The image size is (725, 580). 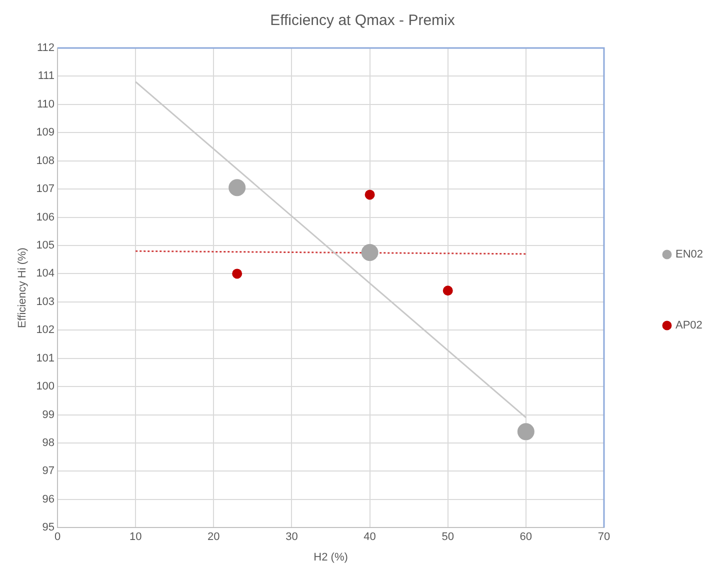 What do you see at coordinates (292, 537) in the screenshot?
I see `x-tick-label: 30` at bounding box center [292, 537].